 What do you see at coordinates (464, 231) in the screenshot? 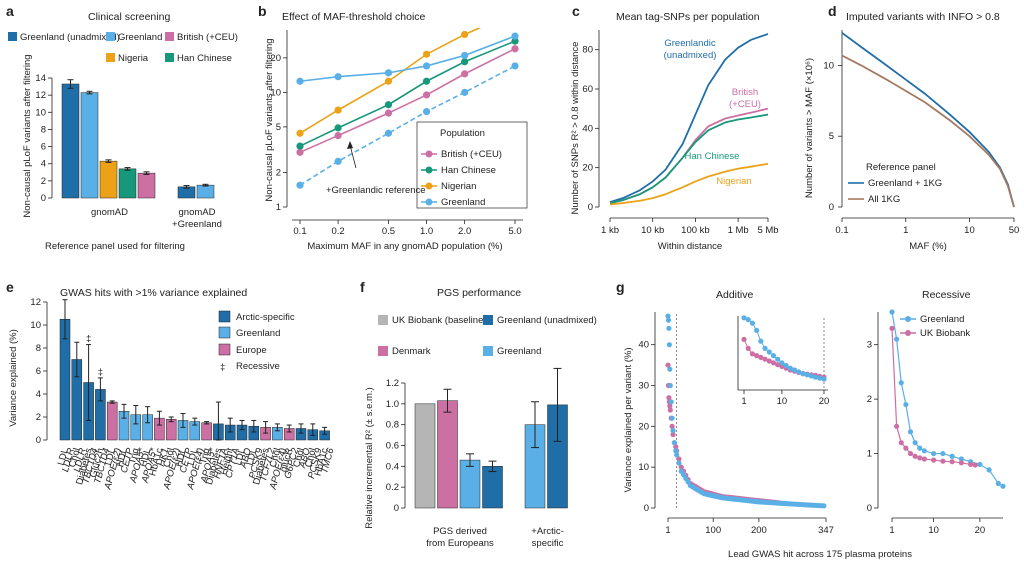
I see `x-tick-label: 2.0` at bounding box center [464, 231].